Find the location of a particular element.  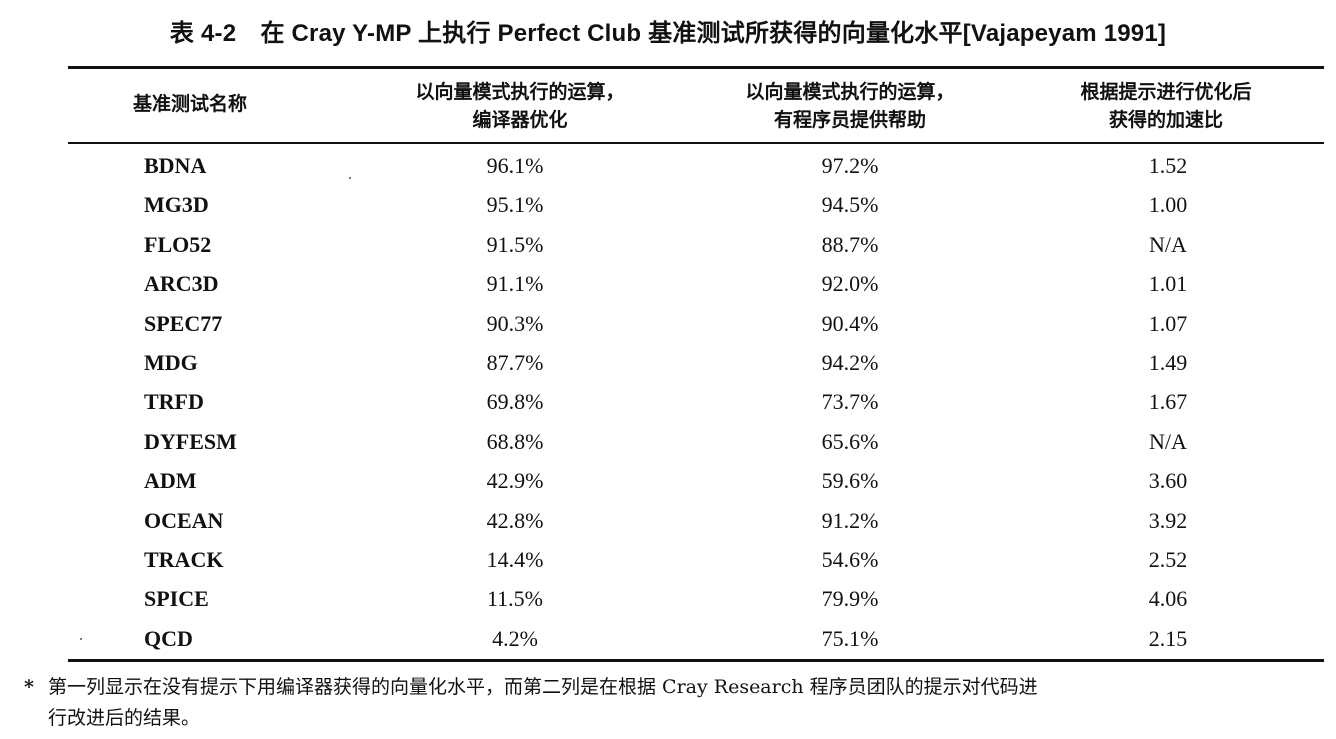

benchmark-name-cell: MG3D is located at coordinates (176, 205).